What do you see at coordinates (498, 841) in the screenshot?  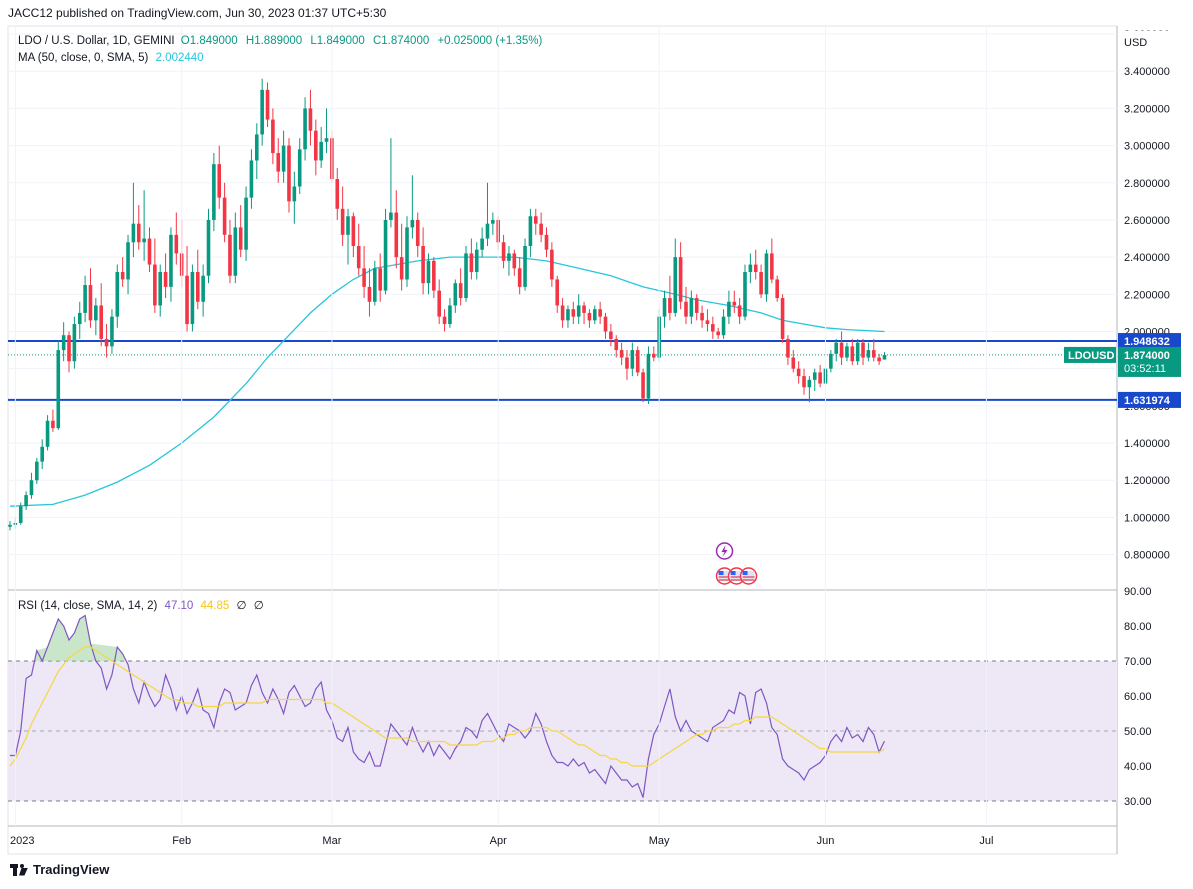 I see `time-tick-label: Apr` at bounding box center [498, 841].